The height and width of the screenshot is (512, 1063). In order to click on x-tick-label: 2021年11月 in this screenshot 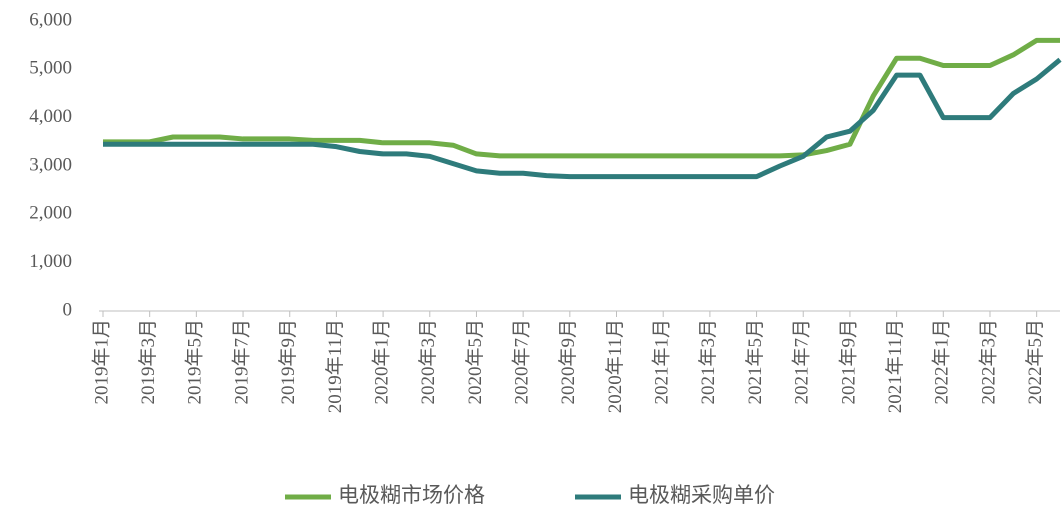, I will do `click(895, 366)`.